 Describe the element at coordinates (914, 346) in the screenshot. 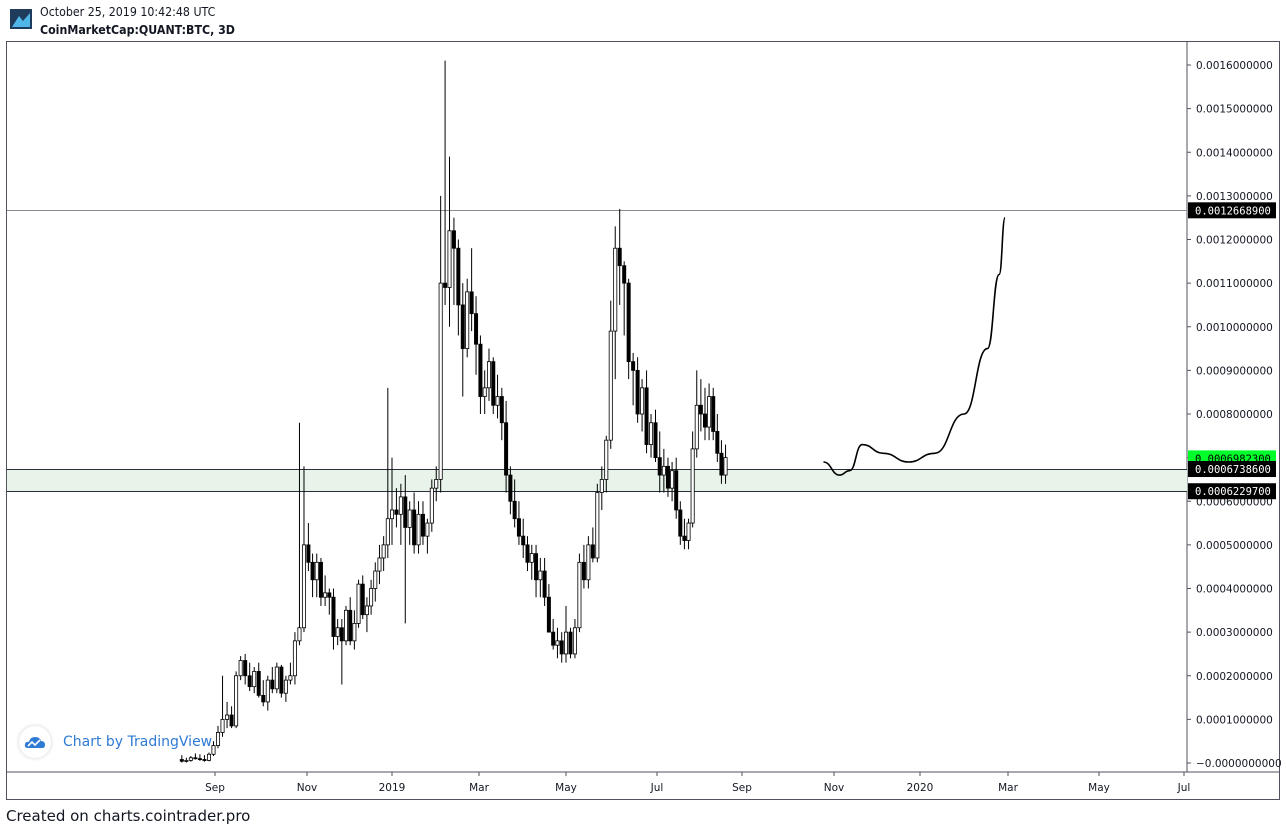

I see `projection-path` at that location.